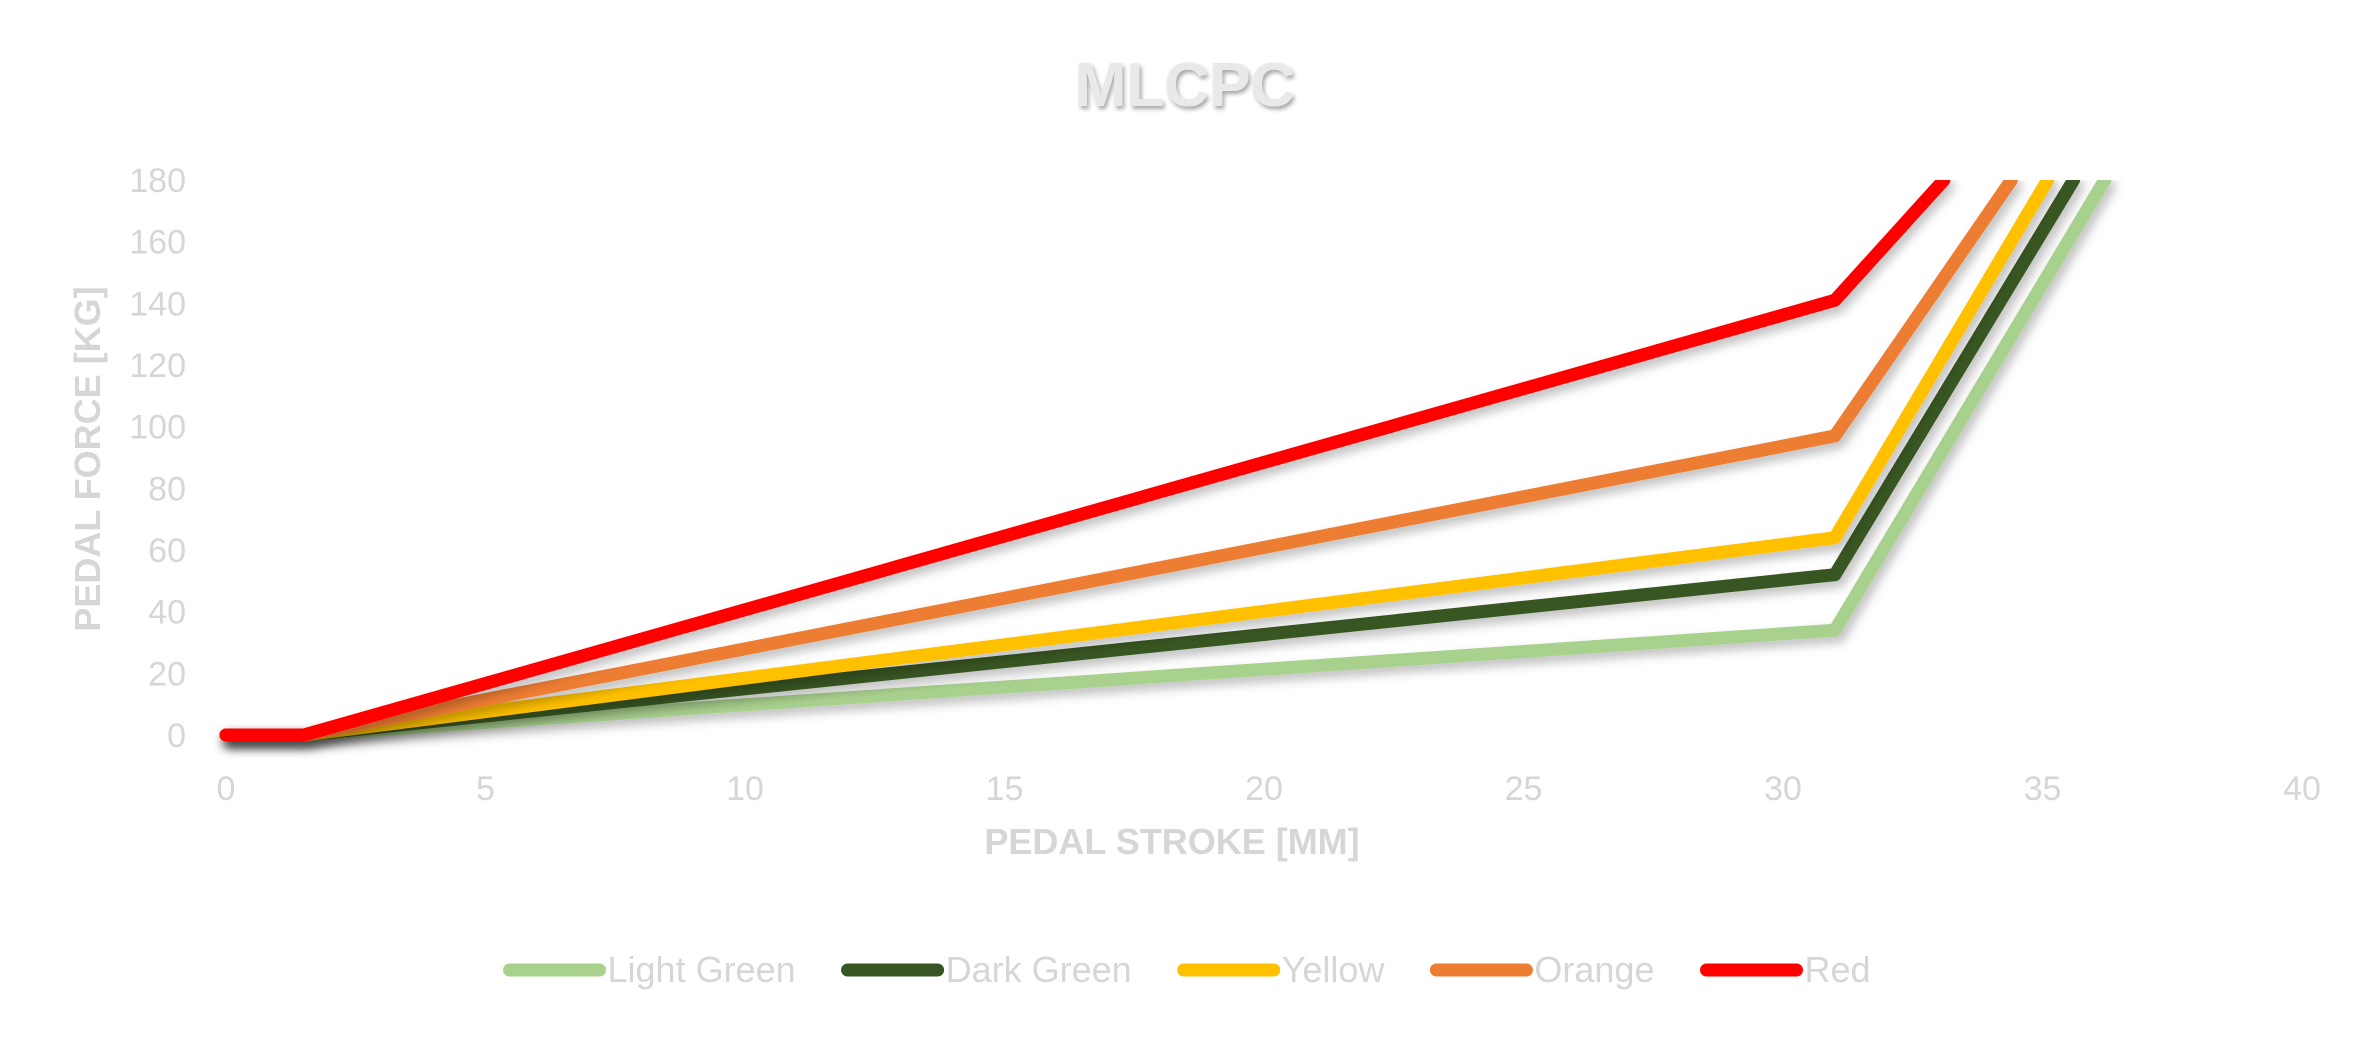 This screenshot has height=1045, width=2378. What do you see at coordinates (2302, 789) in the screenshot?
I see `x-tick-label: 40` at bounding box center [2302, 789].